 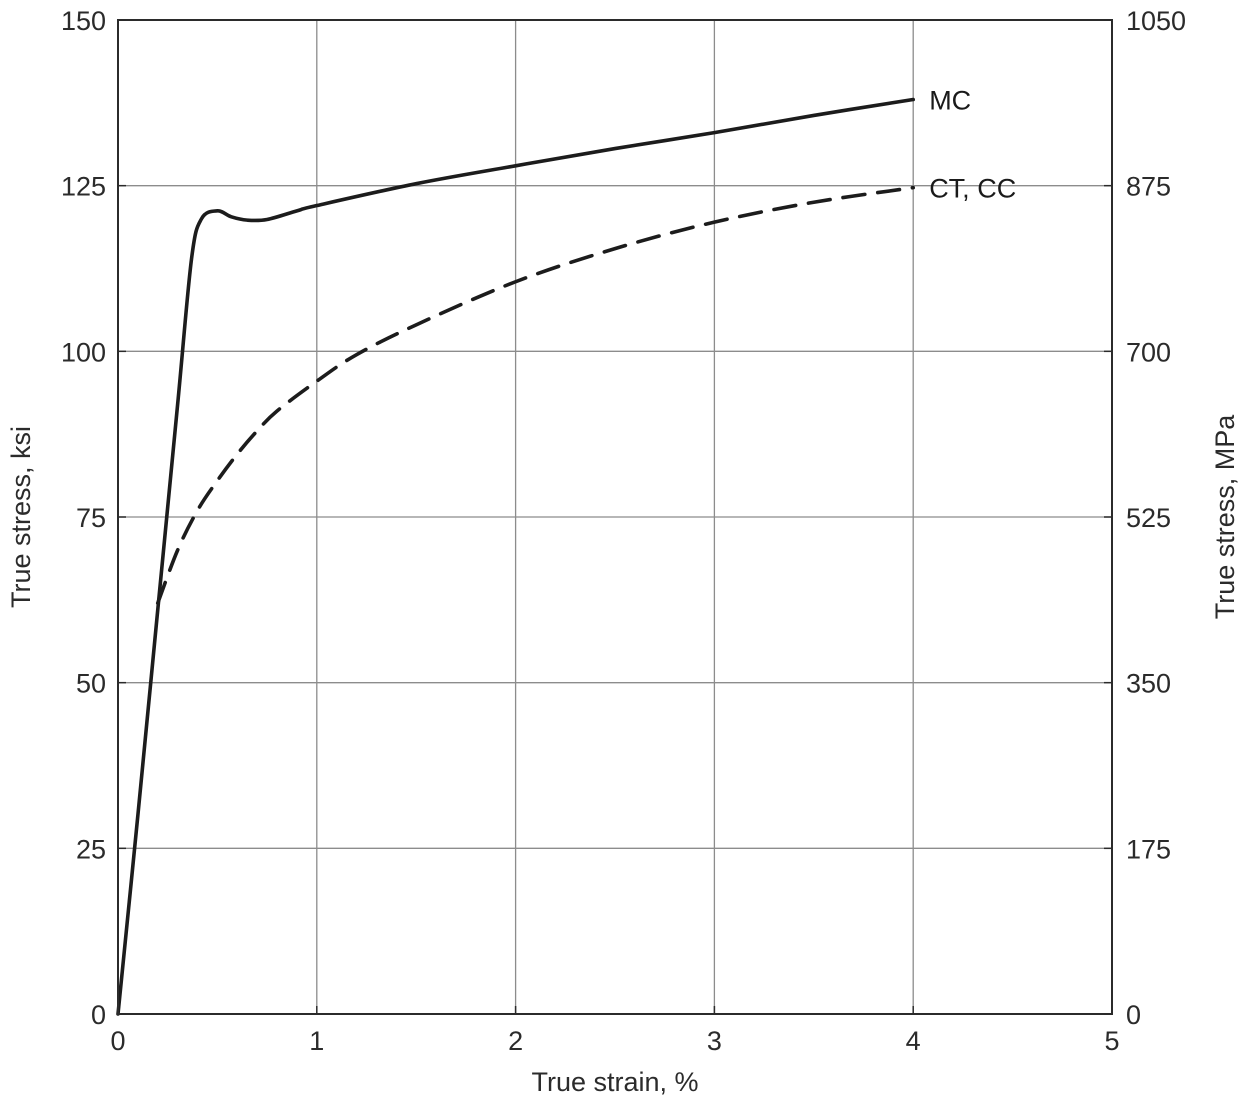 What do you see at coordinates (91, 849) in the screenshot?
I see `y-tick-label: 25` at bounding box center [91, 849].